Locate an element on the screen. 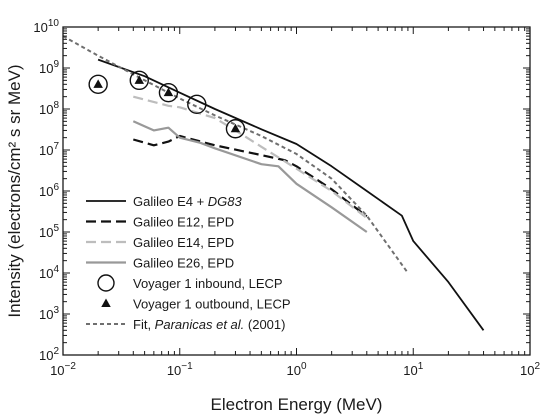  y-tick-label: 10¹⁰ is located at coordinates (46, 26).